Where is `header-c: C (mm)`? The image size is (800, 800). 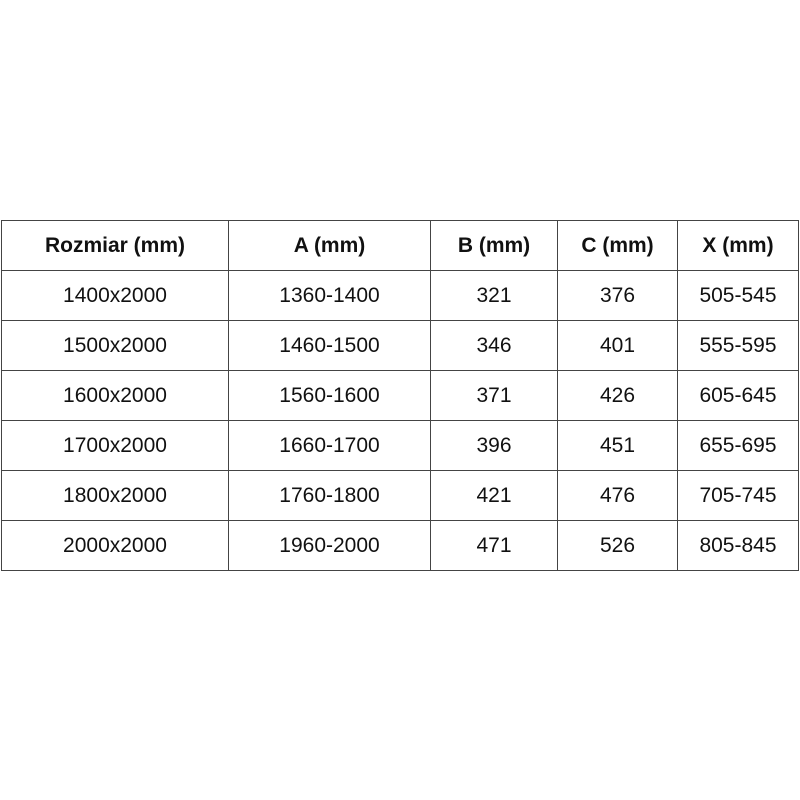 header-c: C (mm) is located at coordinates (617, 245).